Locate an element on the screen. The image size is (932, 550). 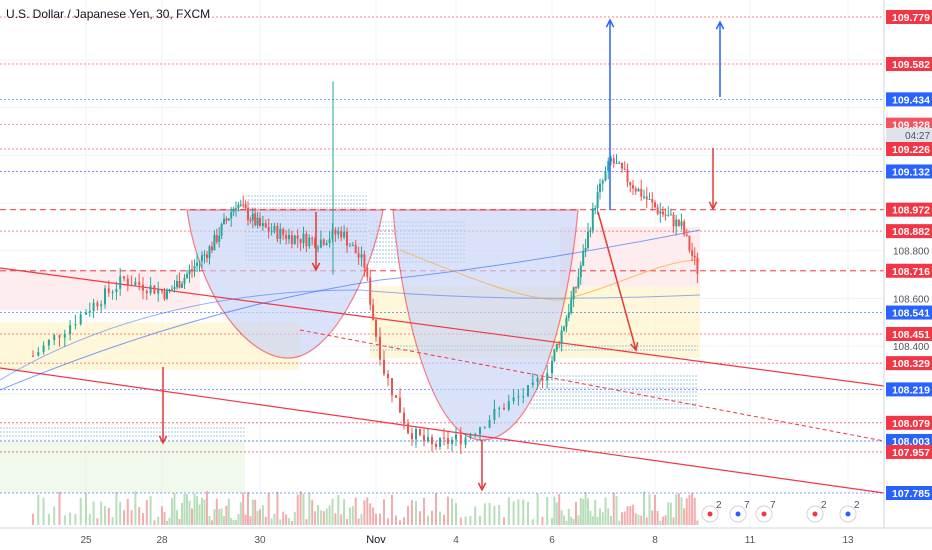
price-level-label-text: 107.785 is located at coordinates (911, 494).